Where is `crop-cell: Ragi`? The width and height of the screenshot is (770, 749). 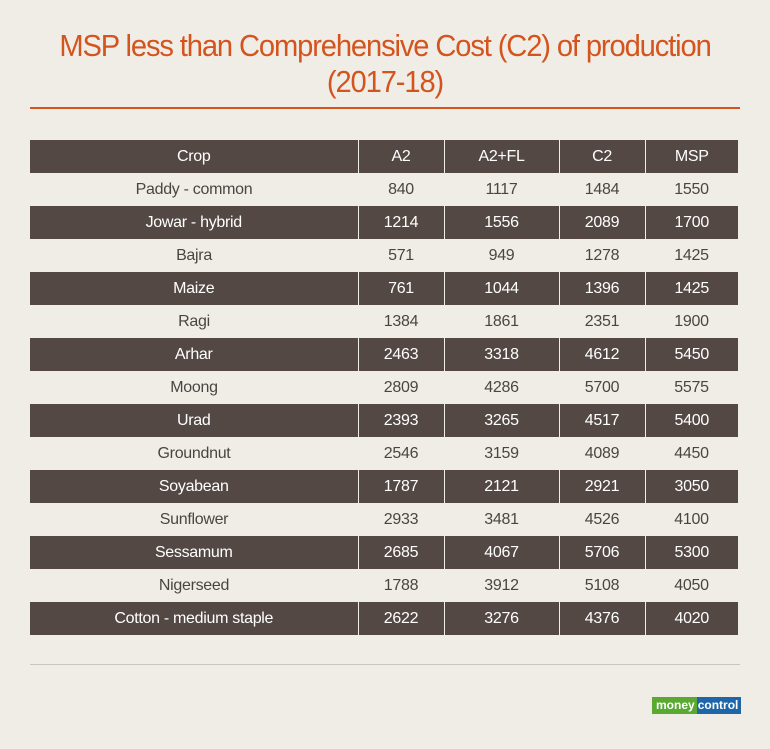
crop-cell: Ragi is located at coordinates (194, 321).